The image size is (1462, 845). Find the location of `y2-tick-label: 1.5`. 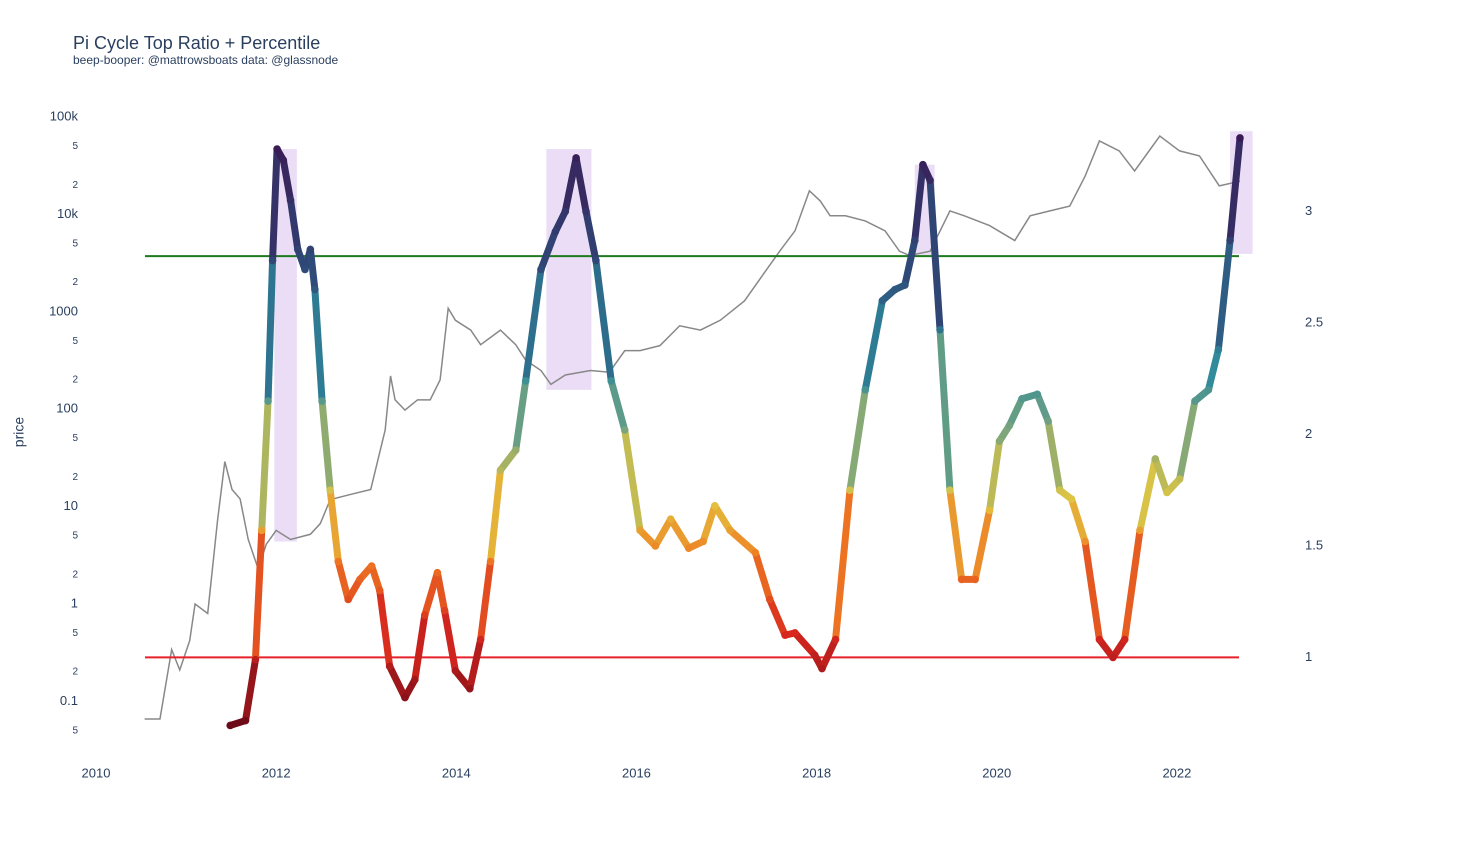

y2-tick-label: 1.5 is located at coordinates (1314, 544).